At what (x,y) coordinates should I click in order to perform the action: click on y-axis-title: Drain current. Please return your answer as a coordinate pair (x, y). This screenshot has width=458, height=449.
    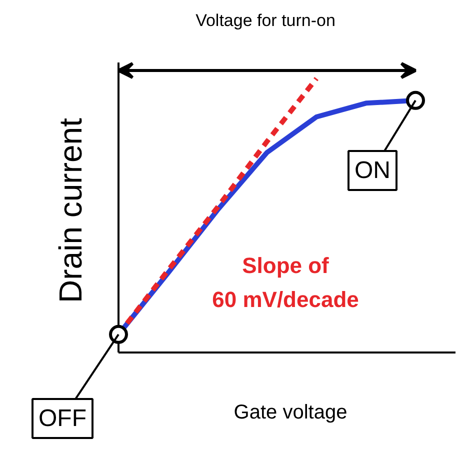
    Looking at the image, I should click on (70, 210).